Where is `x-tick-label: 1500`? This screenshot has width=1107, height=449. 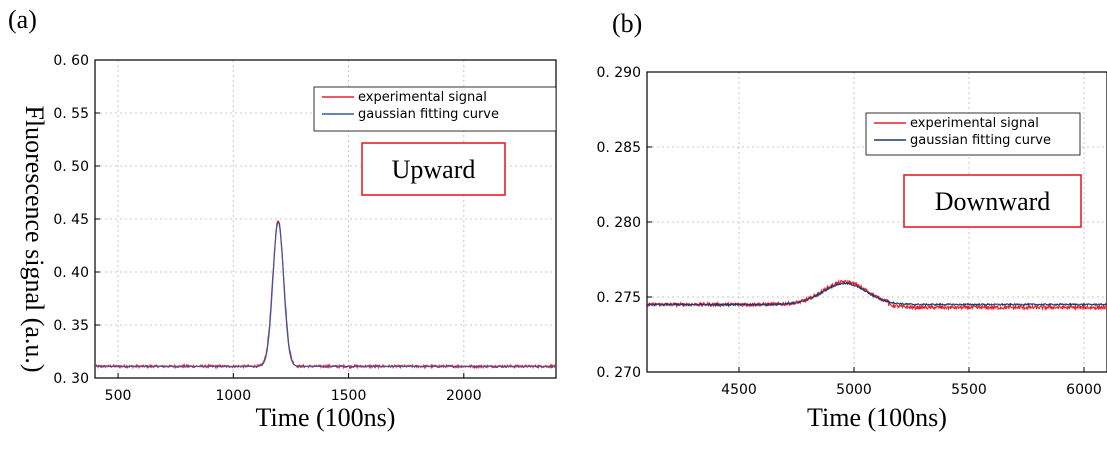
x-tick-label: 1500 is located at coordinates (349, 396).